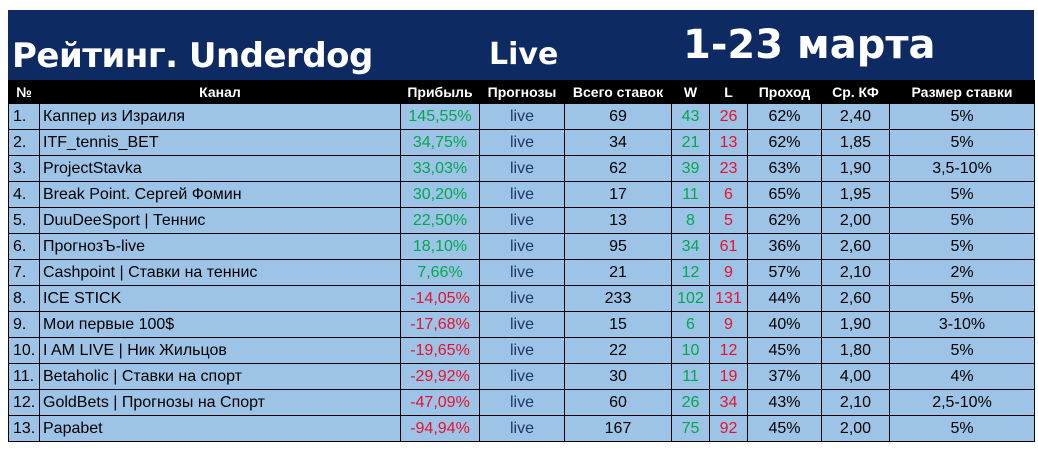  I want to click on mode-label: Live, so click(524, 54).